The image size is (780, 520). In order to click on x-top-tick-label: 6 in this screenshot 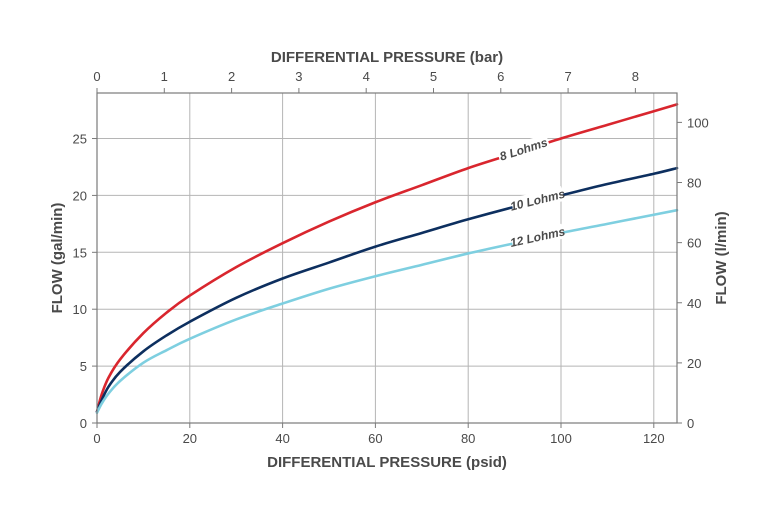, I will do `click(500, 76)`.